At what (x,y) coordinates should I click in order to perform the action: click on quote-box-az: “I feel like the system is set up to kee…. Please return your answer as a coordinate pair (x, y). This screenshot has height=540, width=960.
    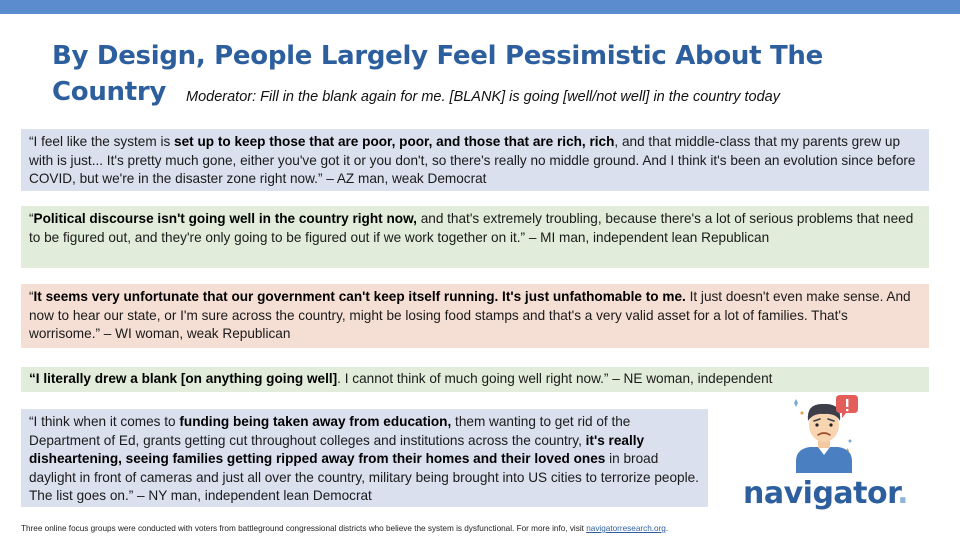
    Looking at the image, I should click on (475, 160).